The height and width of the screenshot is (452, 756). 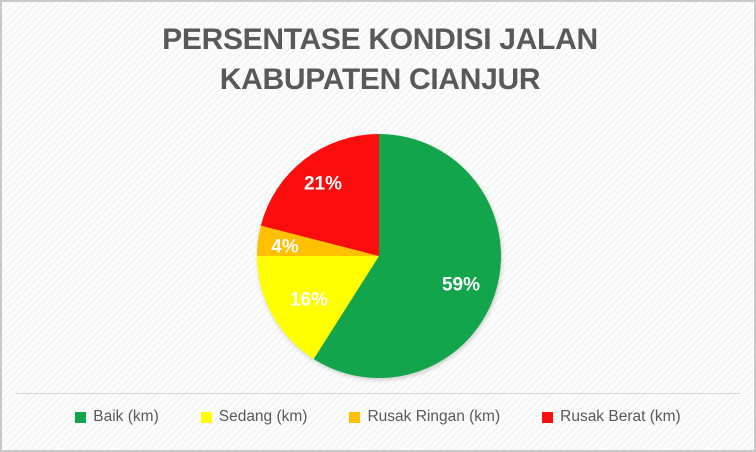 I want to click on legend-item-sedang: Sedang (km), so click(x=254, y=417).